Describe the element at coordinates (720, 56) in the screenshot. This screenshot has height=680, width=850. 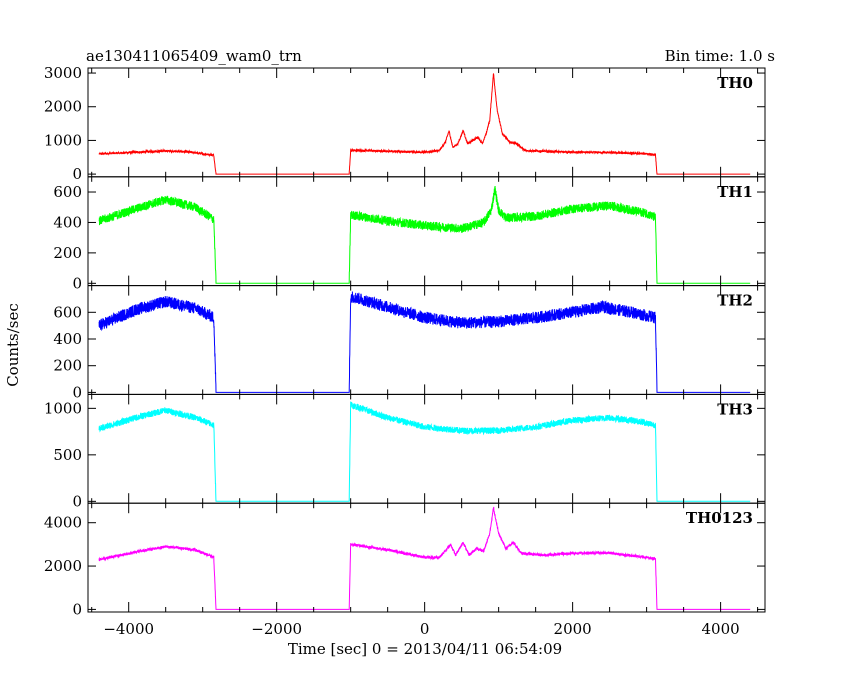
I see `bin-time-label: Bin time: 1.0 s` at that location.